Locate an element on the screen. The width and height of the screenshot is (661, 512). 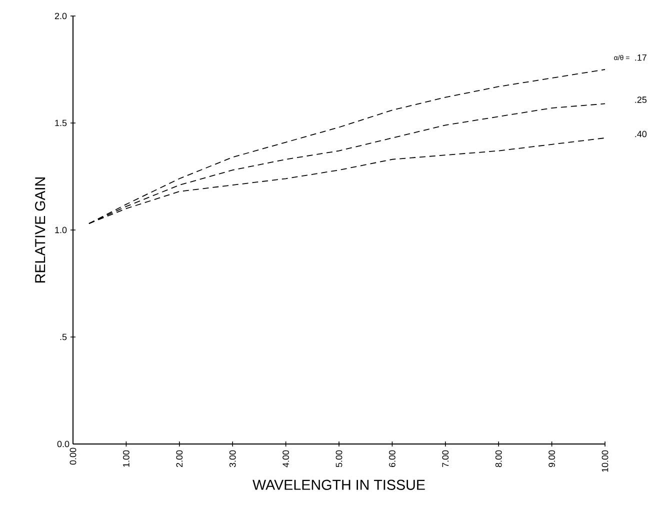
text: .25 is located at coordinates (641, 99).